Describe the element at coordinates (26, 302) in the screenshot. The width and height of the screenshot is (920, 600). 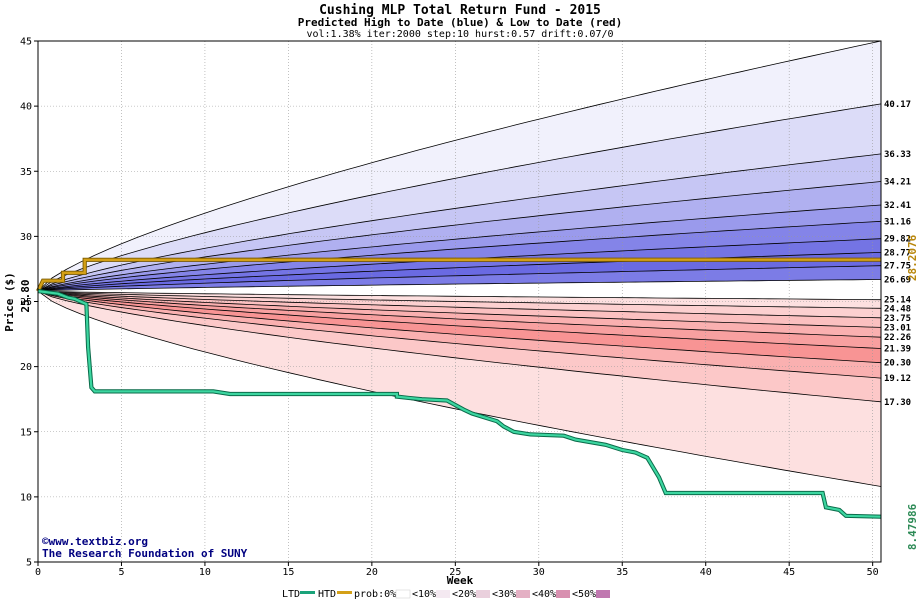
I see `y-tick-label-25: 25` at that location.